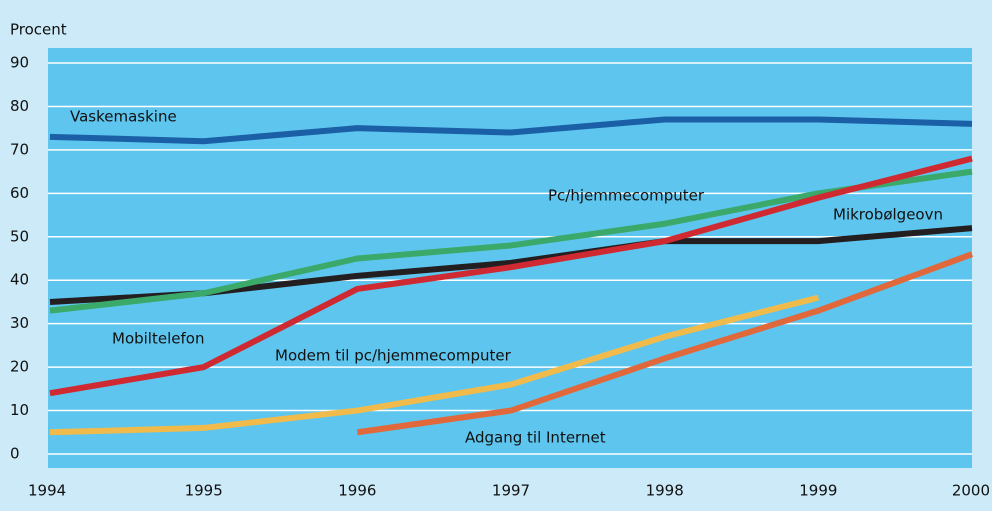 Image resolution: width=992 pixels, height=515 pixels. What do you see at coordinates (665, 491) in the screenshot?
I see `x-tick-label: 1998` at bounding box center [665, 491].